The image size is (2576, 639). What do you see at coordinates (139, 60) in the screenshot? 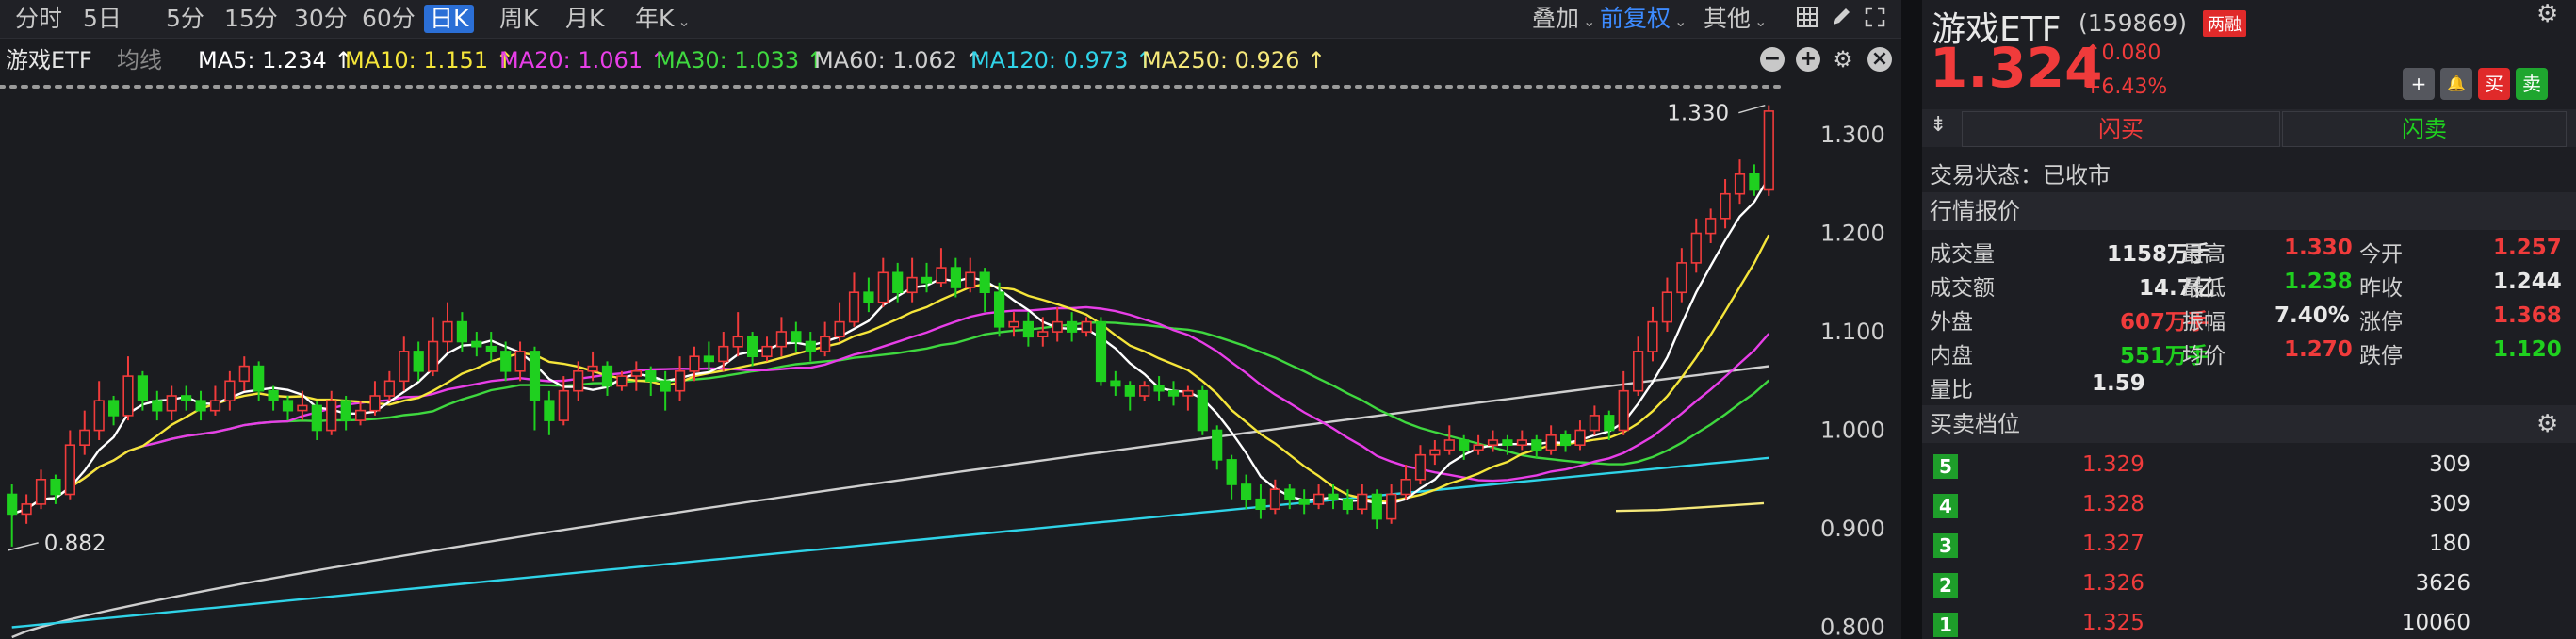
I see `ma-mode-dropdown: 均线` at bounding box center [139, 60].